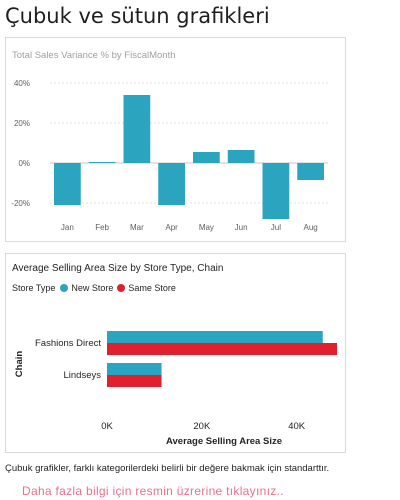 The height and width of the screenshot is (500, 400). Describe the element at coordinates (22, 83) in the screenshot. I see `y-tick-label: 40%` at that location.